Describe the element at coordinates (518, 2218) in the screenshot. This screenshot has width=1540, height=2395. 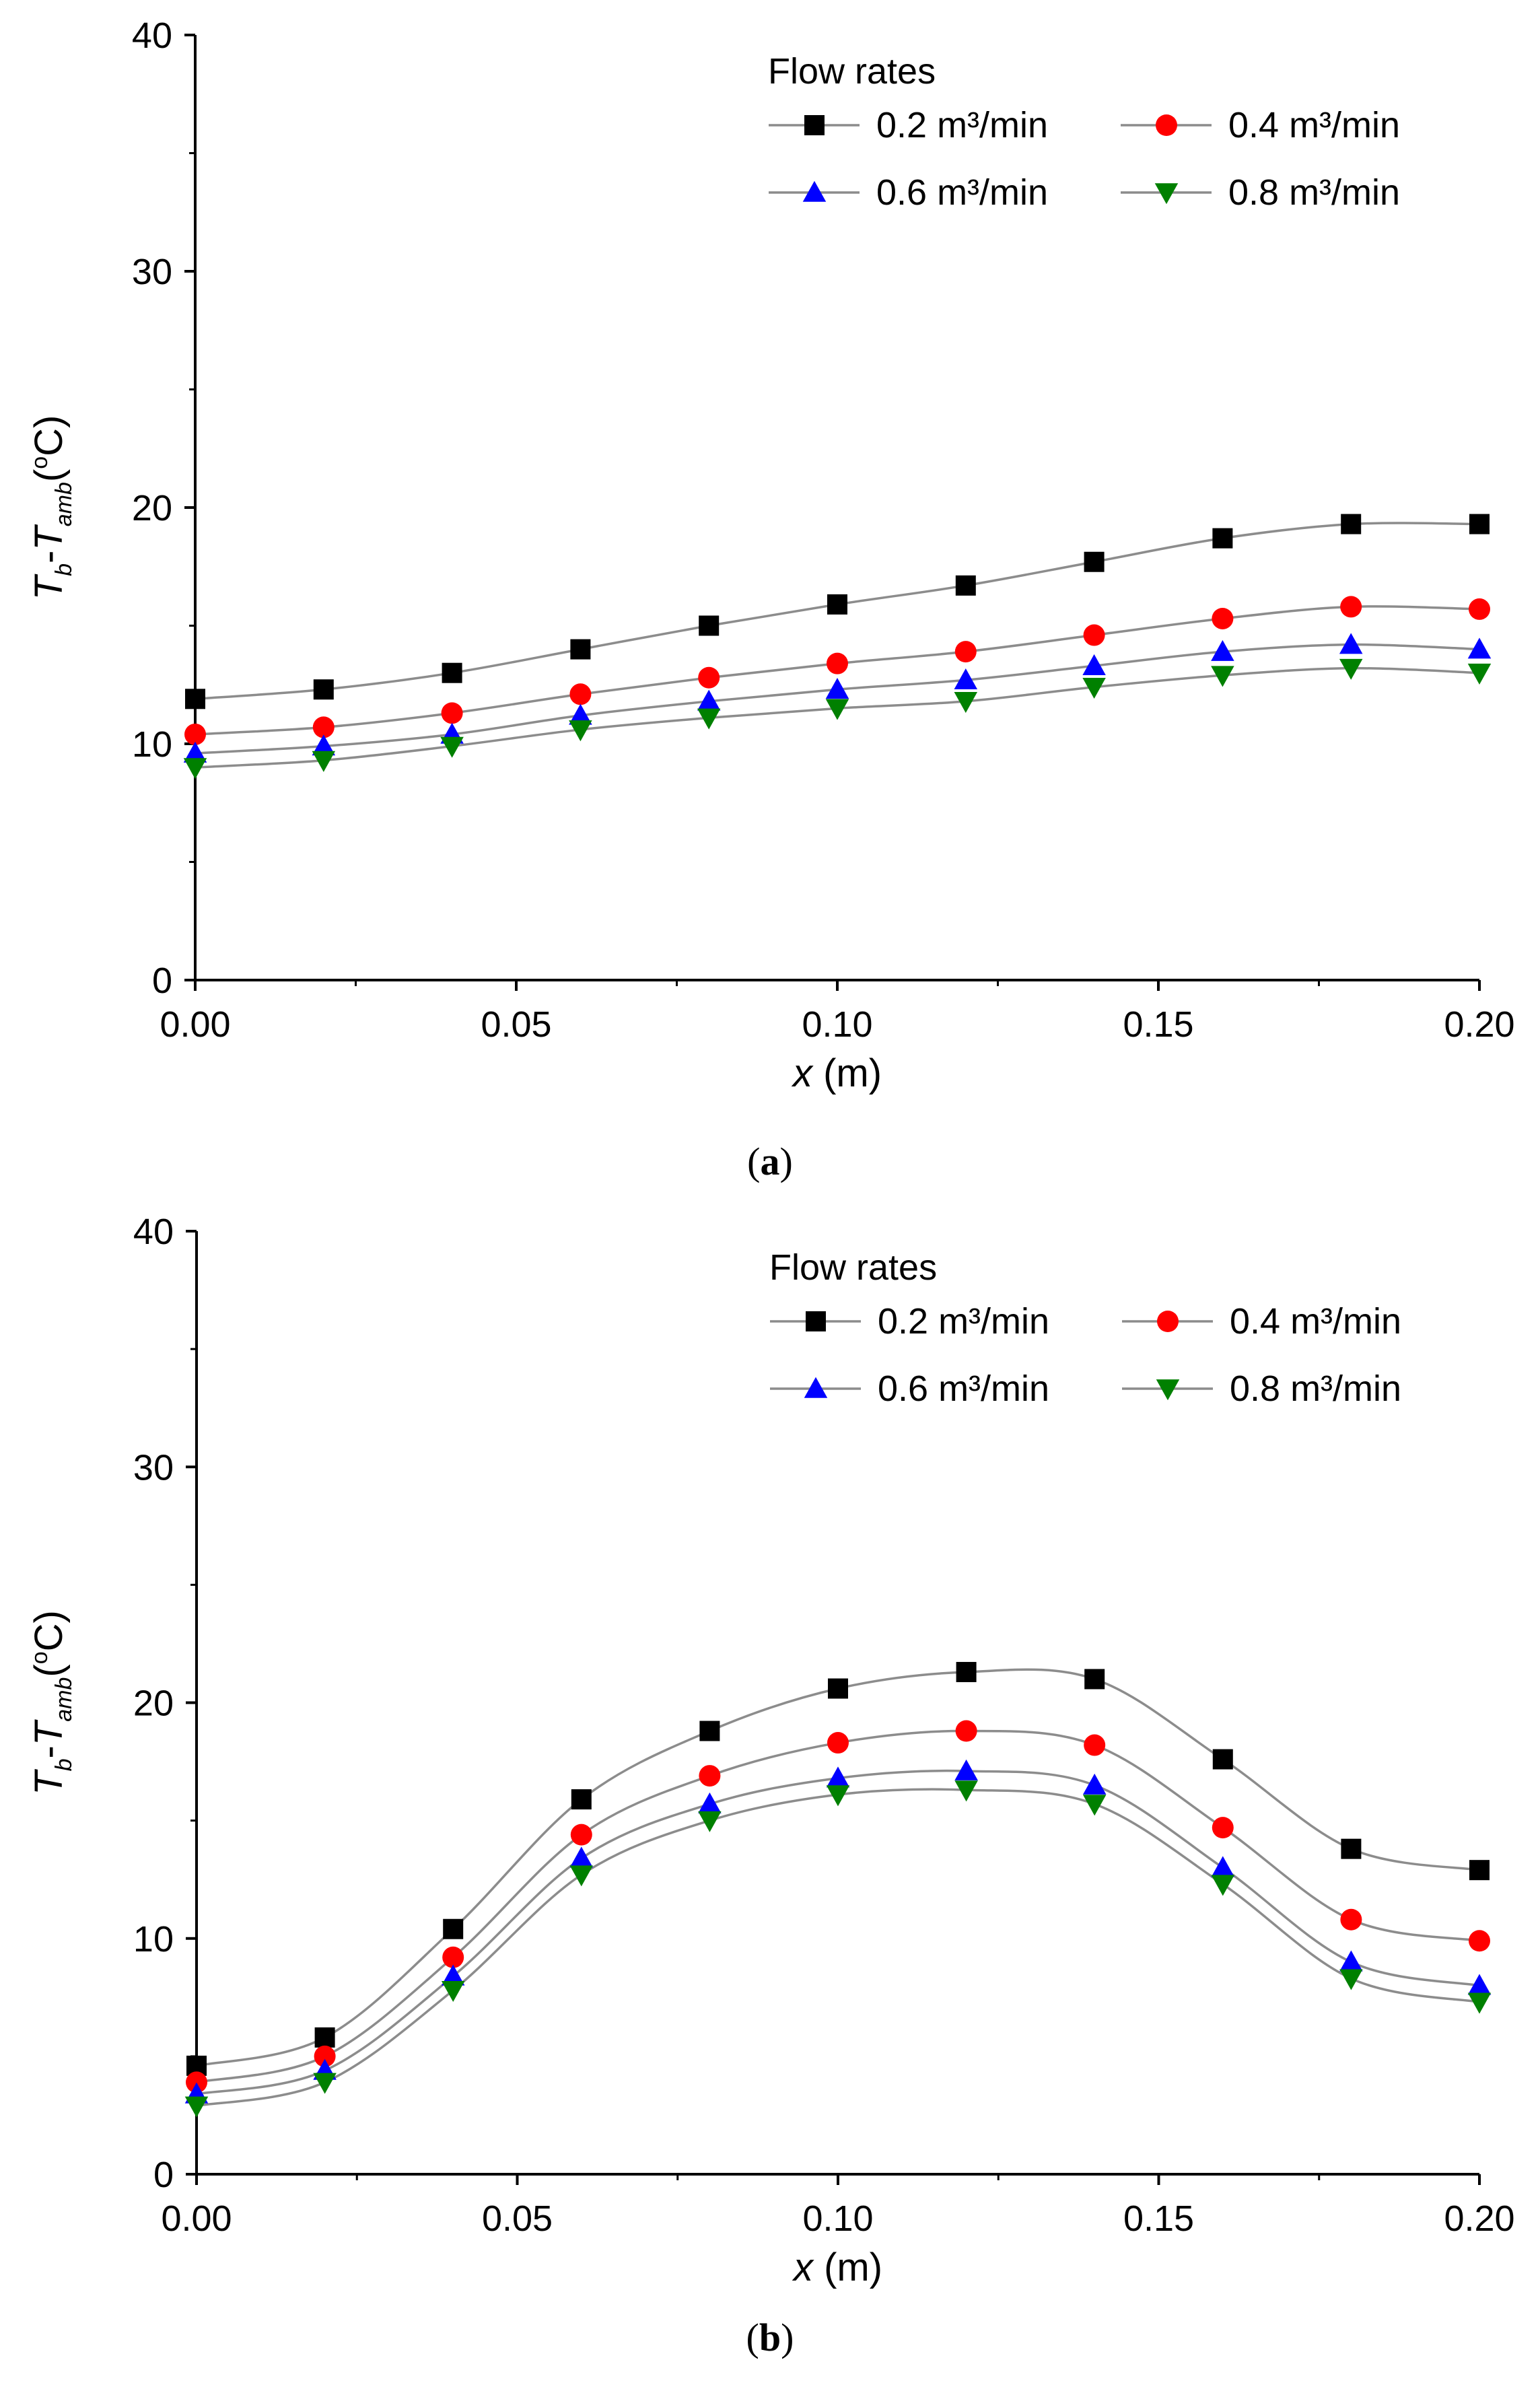
I see `x-tick-label: 0.05` at that location.